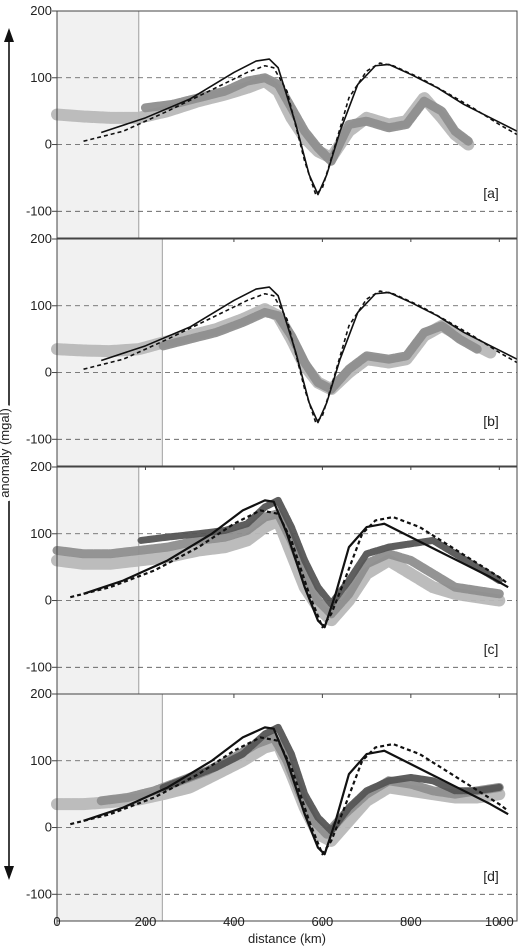  I want to click on x-tick-label: 400, so click(234, 921).